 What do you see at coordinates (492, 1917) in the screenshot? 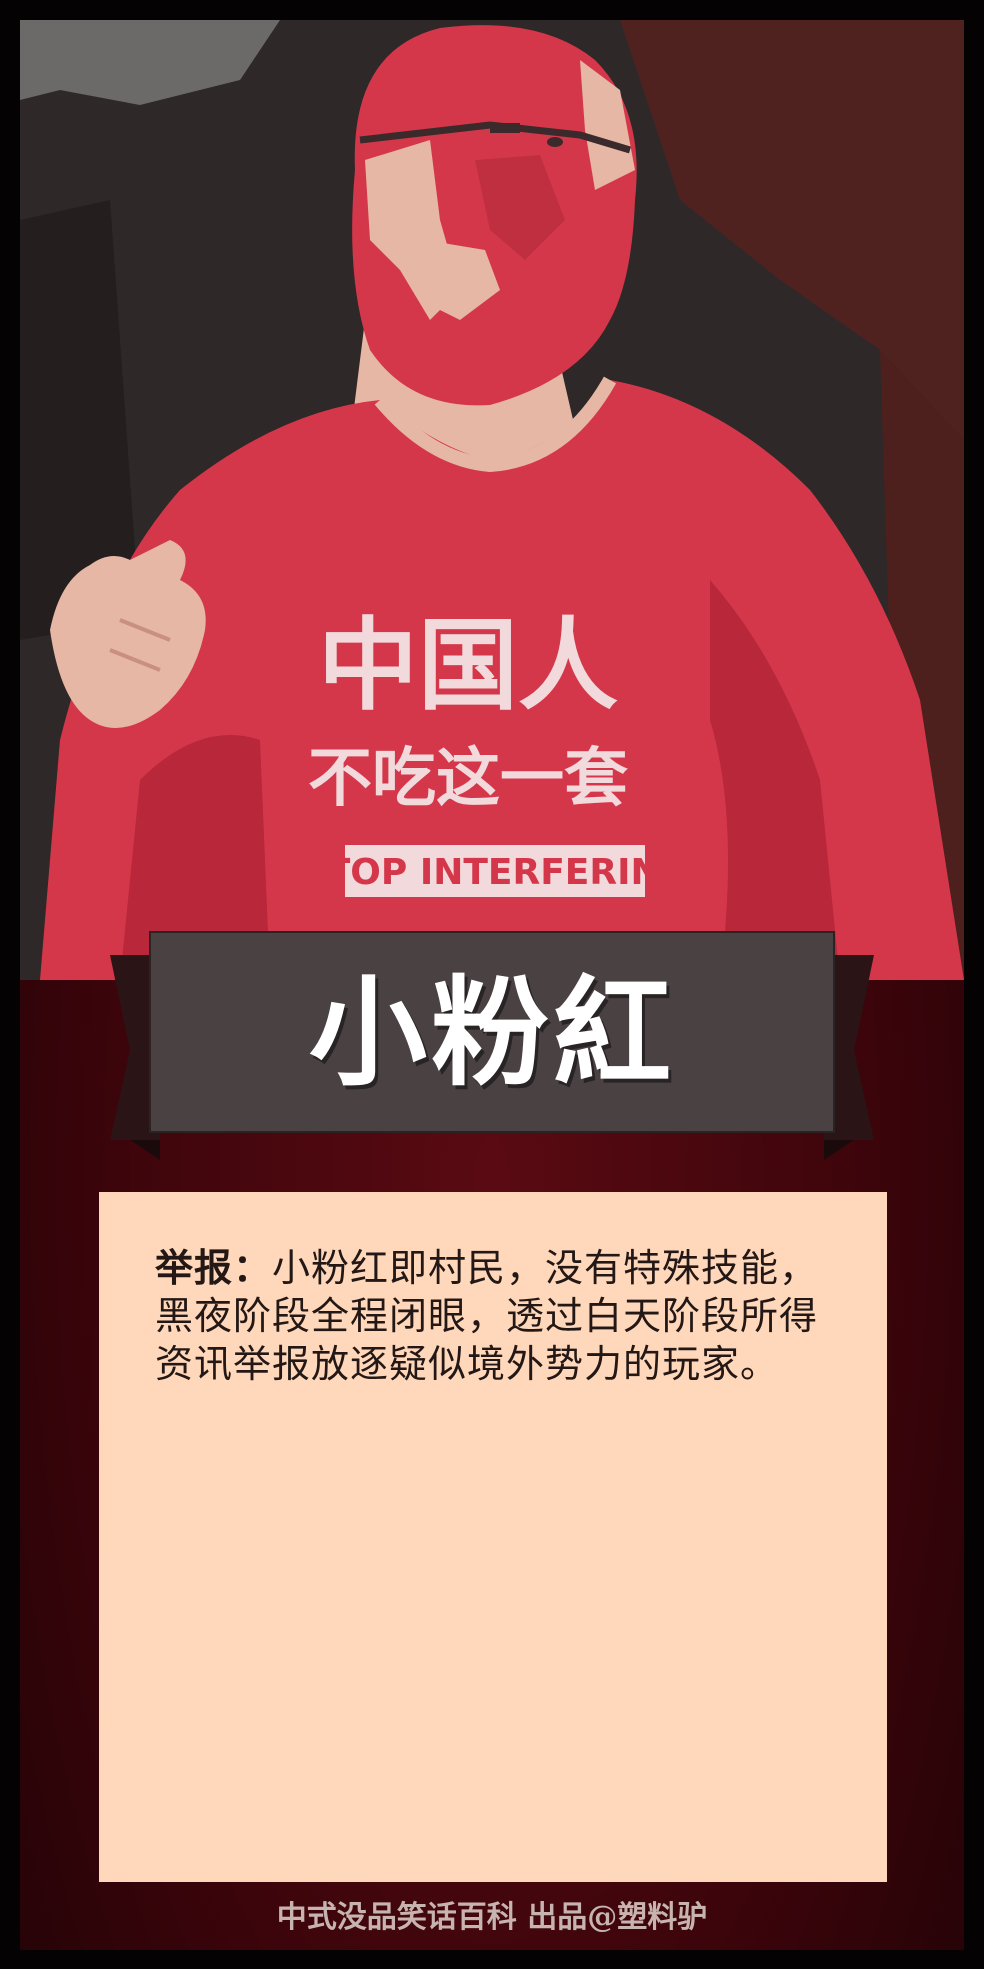
I see `footer-credit: 中式没品笑话百科 出品@塑料驴` at bounding box center [492, 1917].